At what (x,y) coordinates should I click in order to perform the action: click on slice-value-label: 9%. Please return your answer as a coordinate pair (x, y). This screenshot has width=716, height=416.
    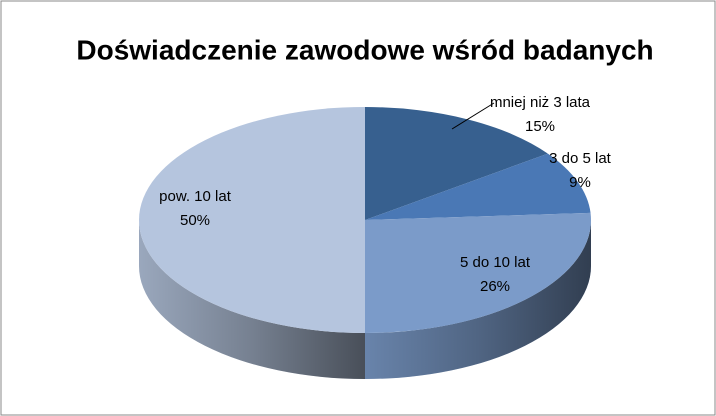
    Looking at the image, I should click on (580, 182).